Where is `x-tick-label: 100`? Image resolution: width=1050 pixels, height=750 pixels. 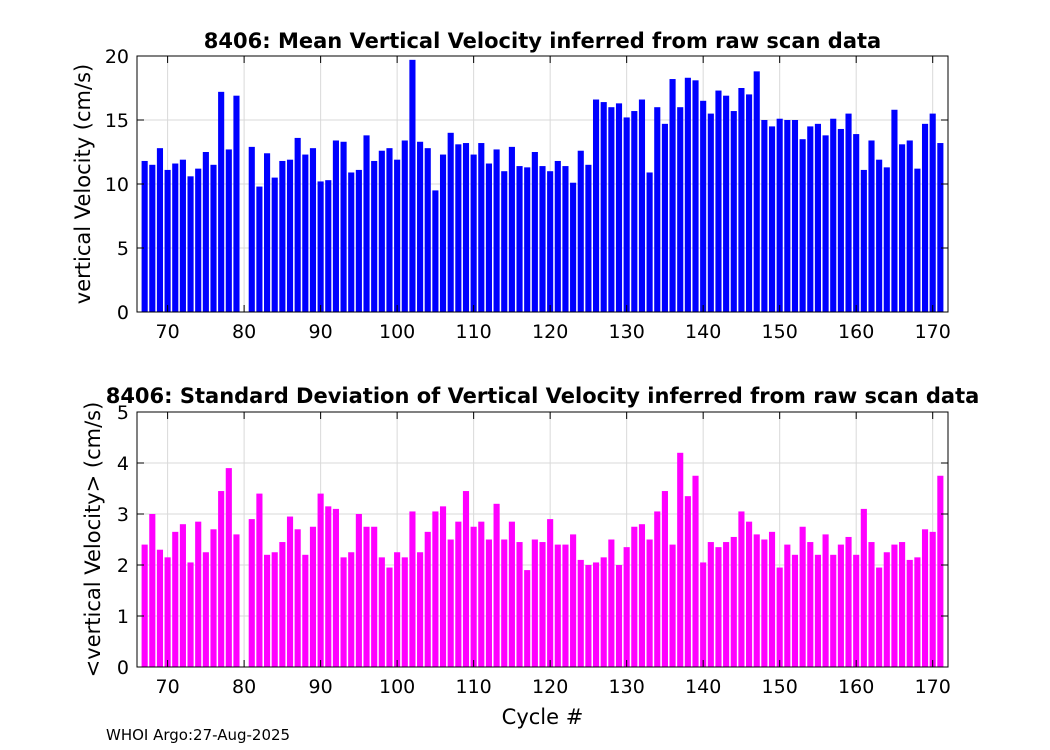 x-tick-label: 100 is located at coordinates (397, 687).